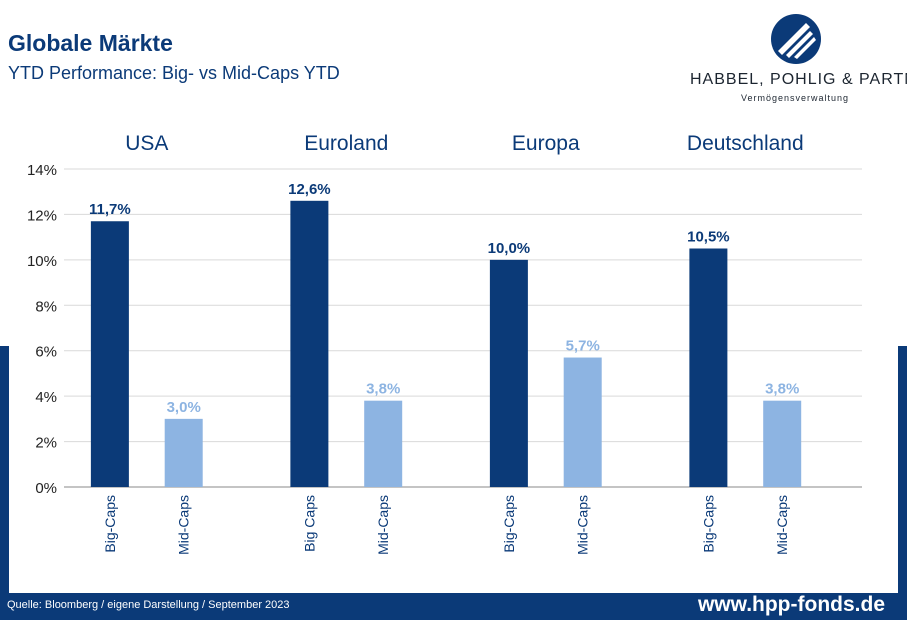 The height and width of the screenshot is (620, 907). I want to click on data-label: 10,0%, so click(509, 248).